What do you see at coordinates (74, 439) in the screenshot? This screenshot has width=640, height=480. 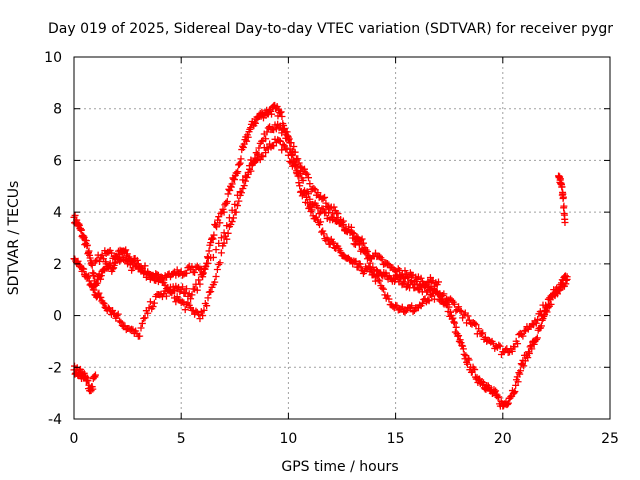 I see `x-tick-label: 0` at bounding box center [74, 439].